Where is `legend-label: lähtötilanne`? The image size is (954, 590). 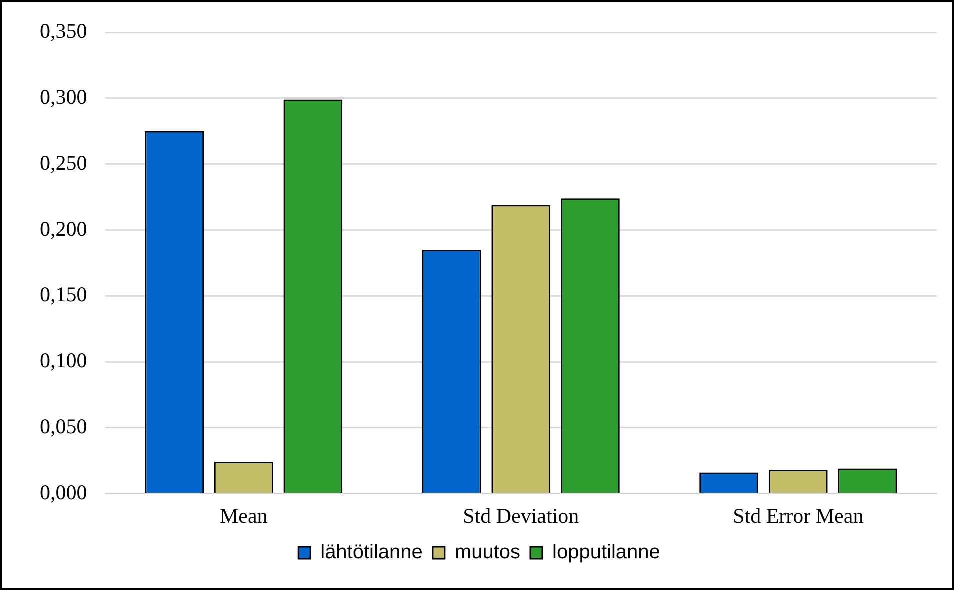 legend-label: lähtötilanne is located at coordinates (371, 553).